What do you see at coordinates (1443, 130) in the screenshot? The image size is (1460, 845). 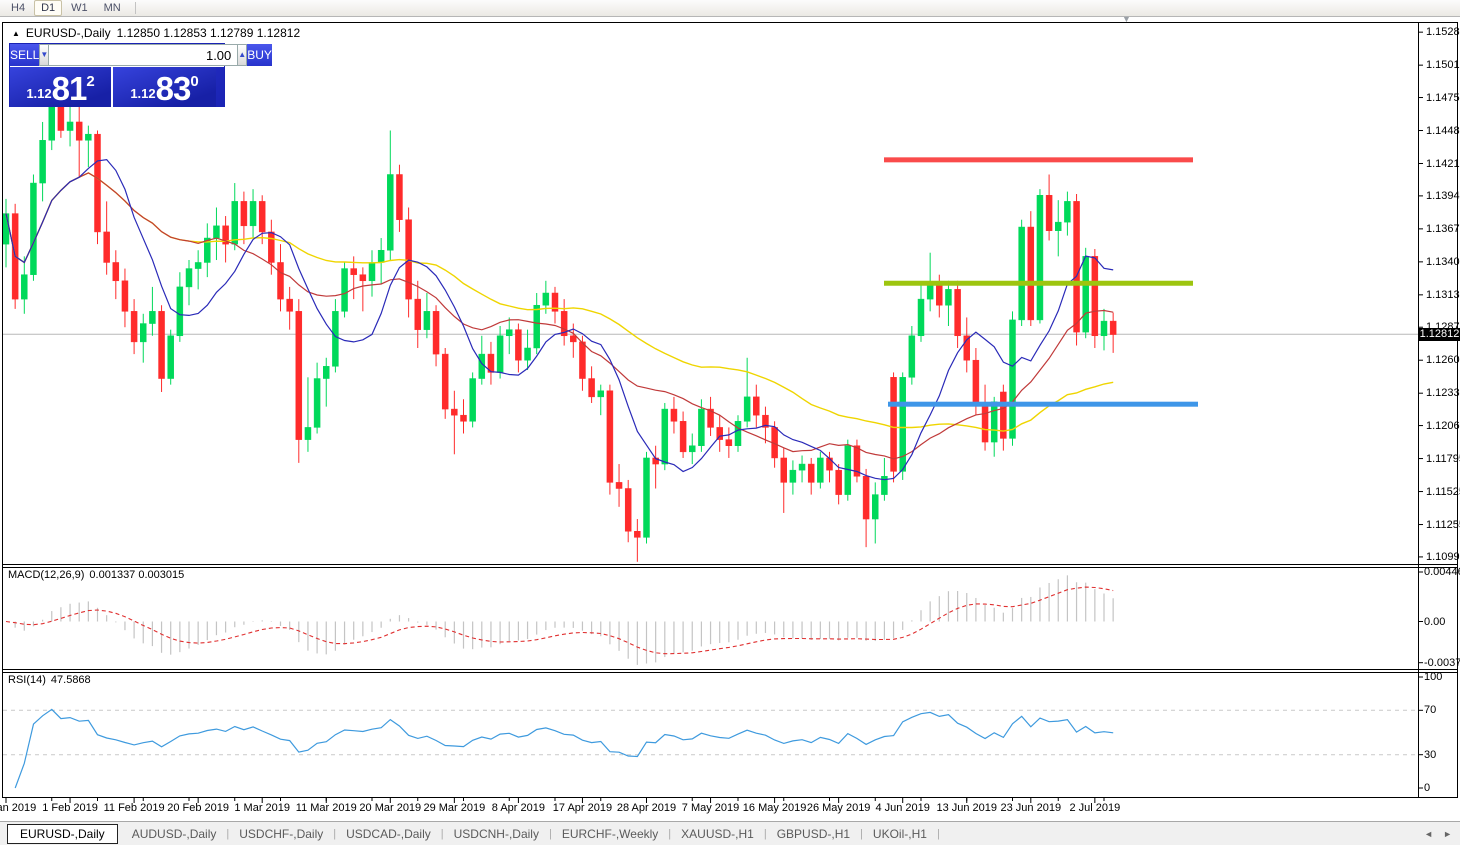 I see `price-scale-tick: 1.14480` at bounding box center [1443, 130].